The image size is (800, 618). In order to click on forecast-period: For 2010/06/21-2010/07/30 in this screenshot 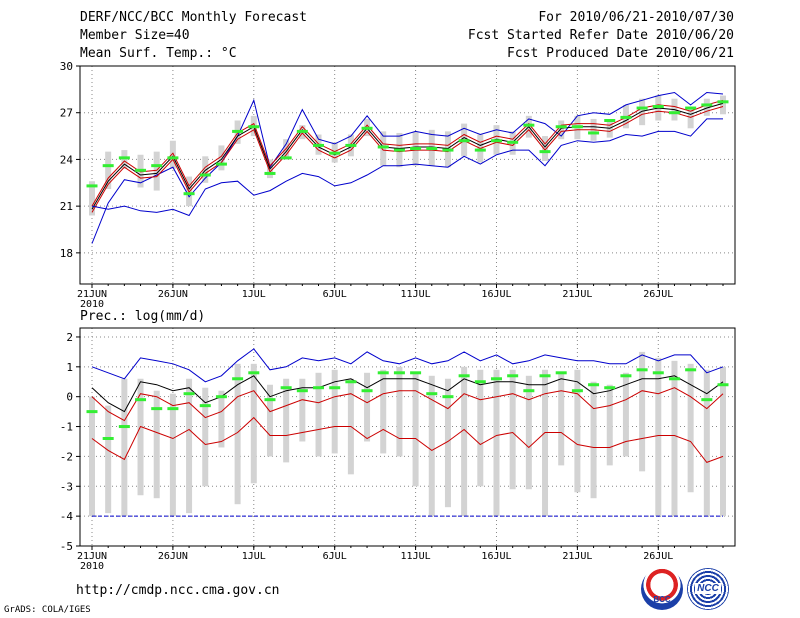, I will do `click(636, 17)`.